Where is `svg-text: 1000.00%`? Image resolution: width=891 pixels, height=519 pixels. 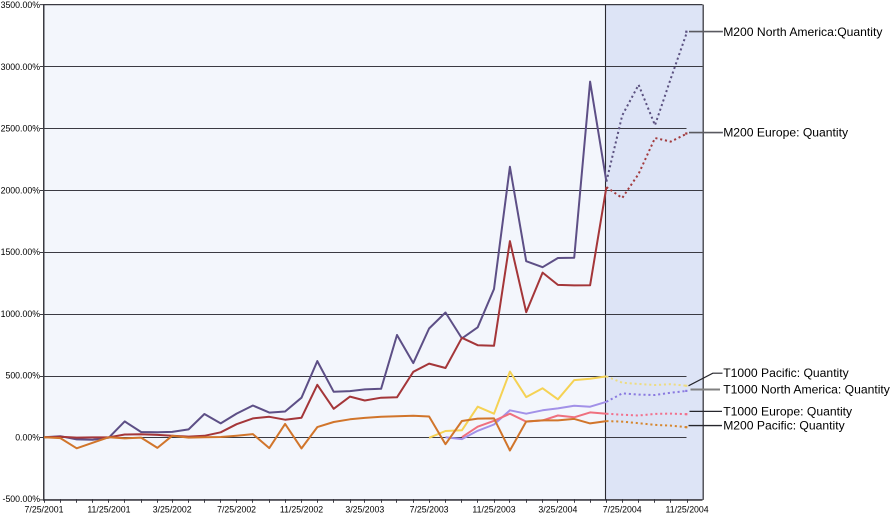 svg-text: 1000.00% is located at coordinates (21, 314).